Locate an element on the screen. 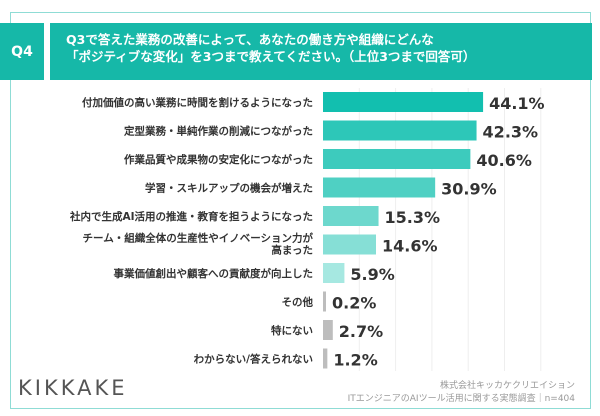  value-label: 15.3% is located at coordinates (413, 217).